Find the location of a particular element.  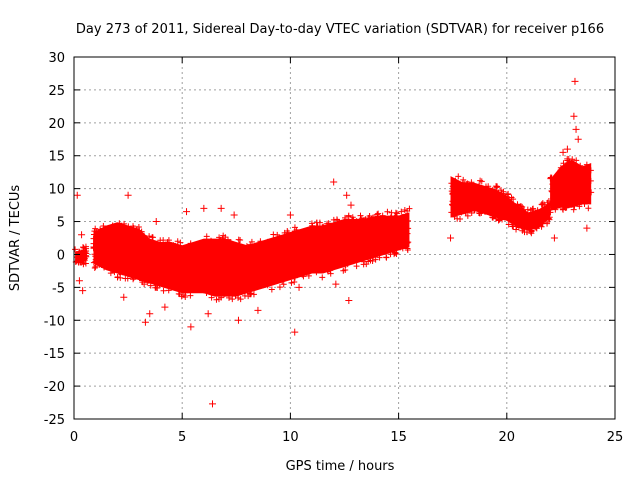

y-axis-tick-labels: -25 -20 -15 -10 -5 0 5 10 15 20 25 30 is located at coordinates (54, 239).